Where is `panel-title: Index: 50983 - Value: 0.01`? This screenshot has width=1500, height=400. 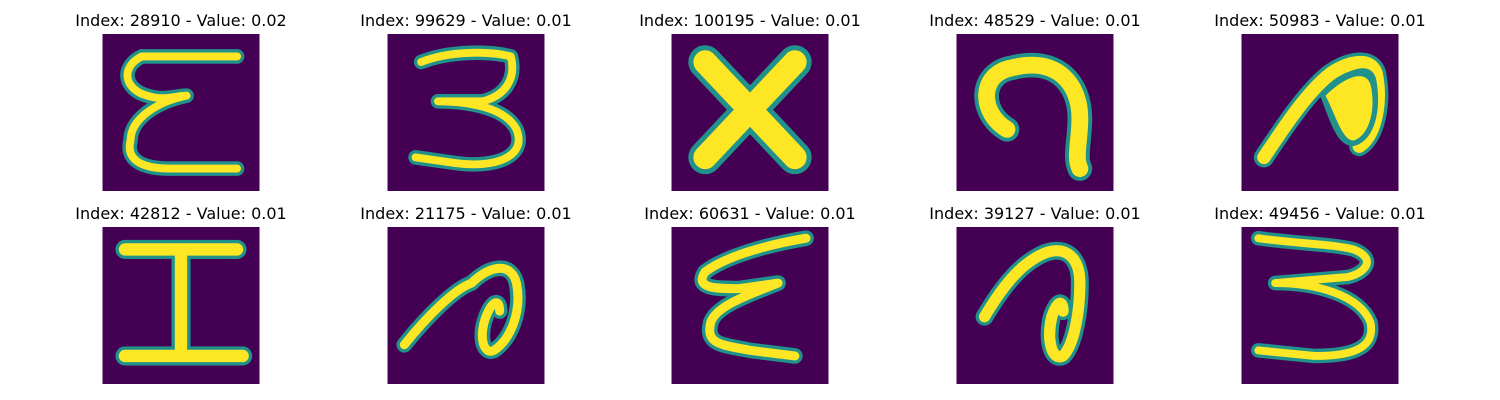 panel-title: Index: 50983 - Value: 0.01 is located at coordinates (1320, 20).